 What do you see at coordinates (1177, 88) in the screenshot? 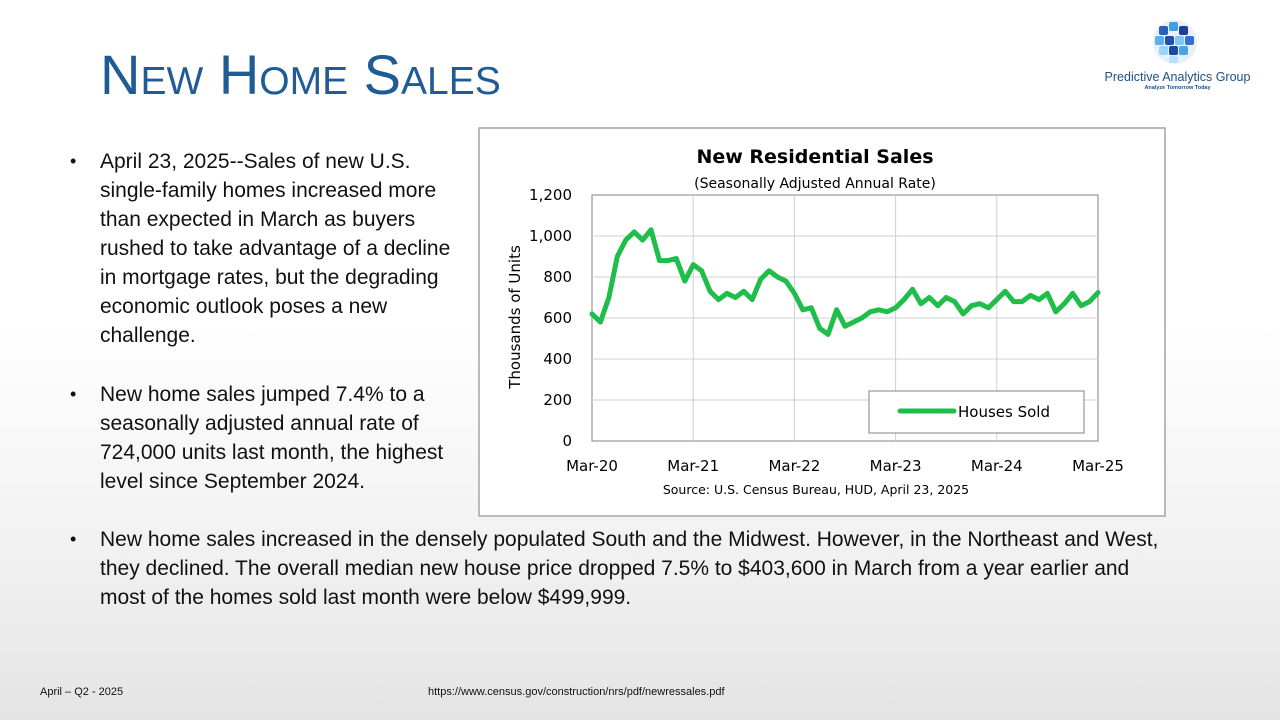
I see `logo-tagline: Analyze Tomorrow Today` at bounding box center [1177, 88].